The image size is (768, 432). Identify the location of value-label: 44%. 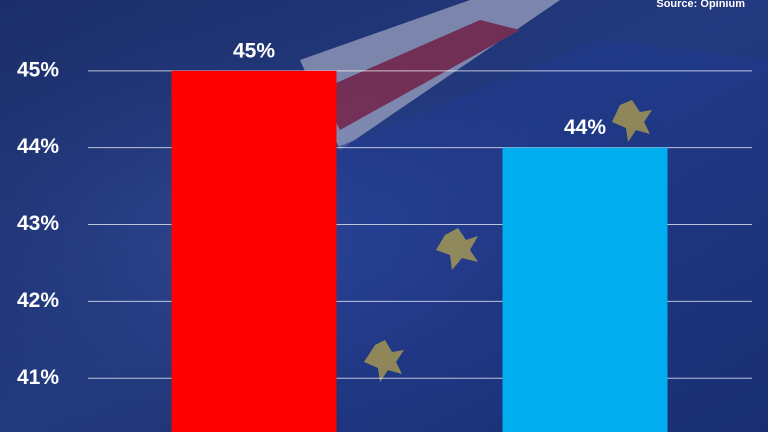
(585, 127).